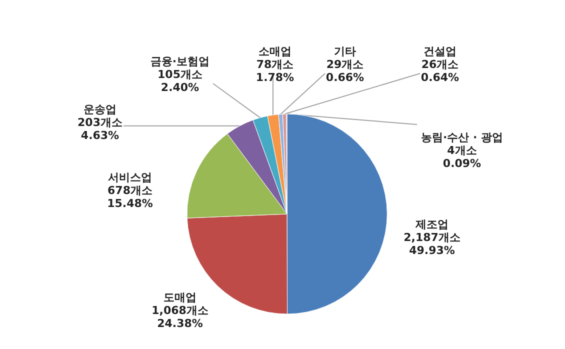 This screenshot has width=565, height=349. What do you see at coordinates (180, 61) in the screenshot?
I see `slice-label: 금융·보험업` at bounding box center [180, 61].